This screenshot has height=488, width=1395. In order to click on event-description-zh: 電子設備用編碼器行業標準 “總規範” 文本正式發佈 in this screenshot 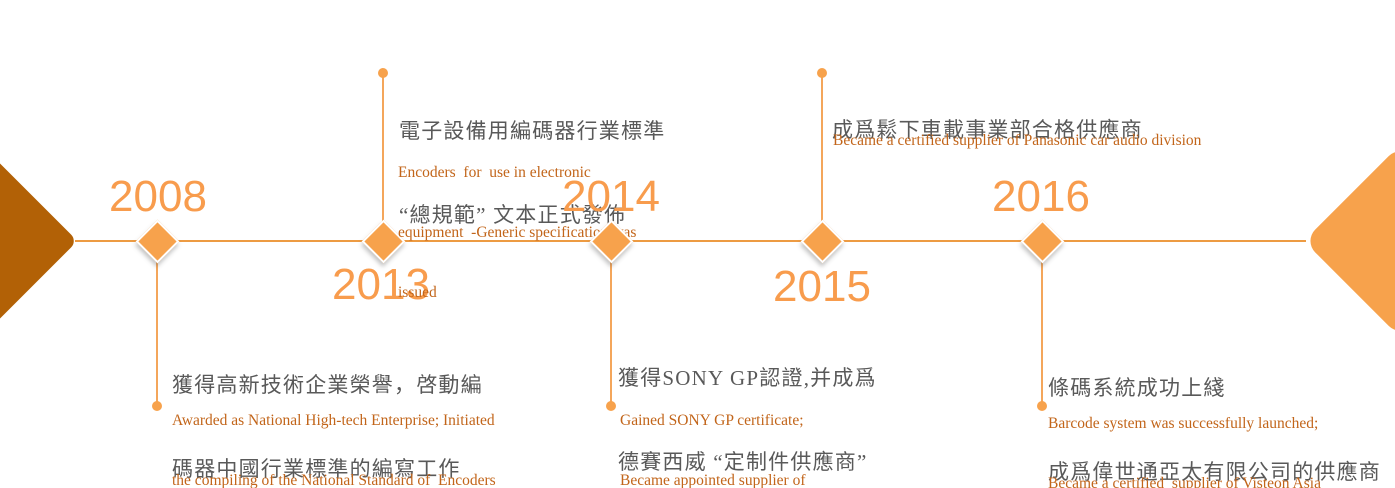, I will do `click(532, 173)`.